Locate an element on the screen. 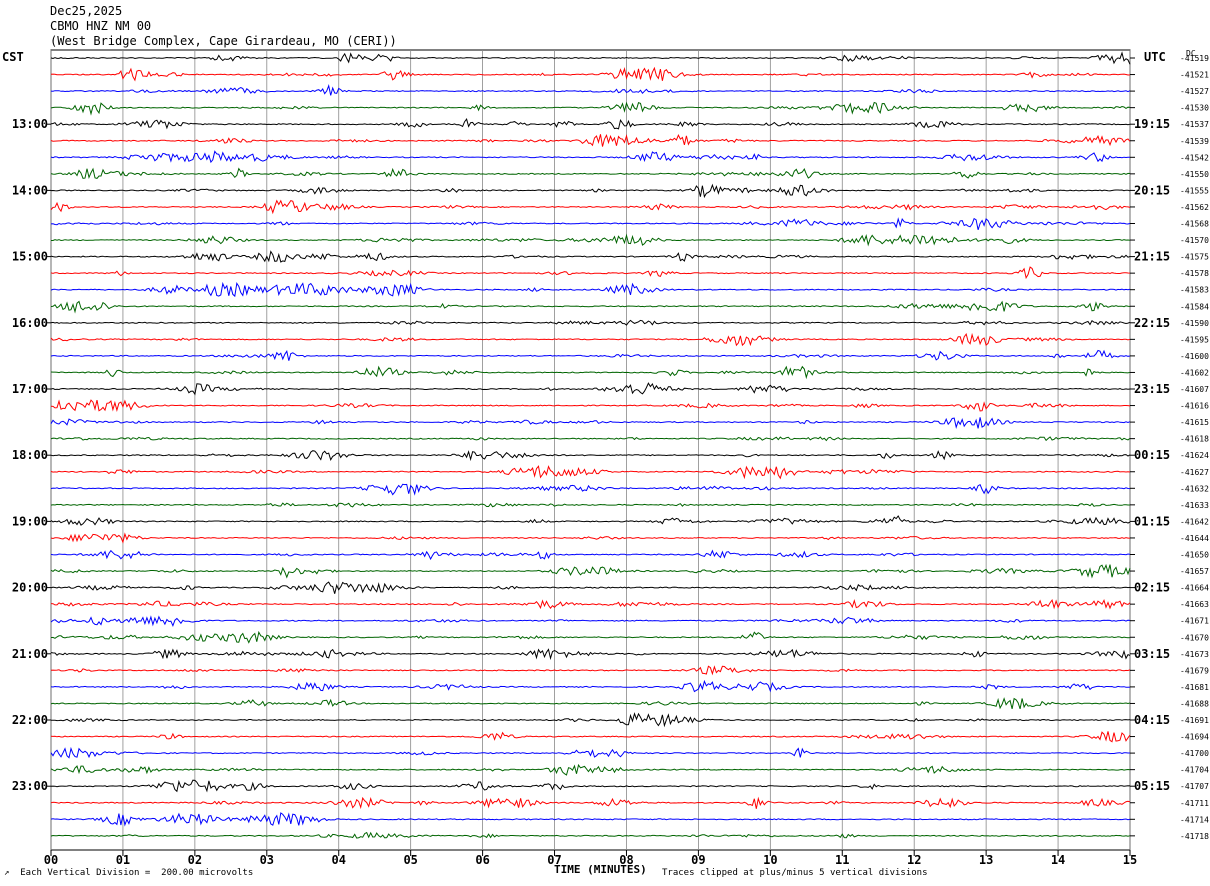  right-hour-label: 05:15 is located at coordinates (1152, 786).